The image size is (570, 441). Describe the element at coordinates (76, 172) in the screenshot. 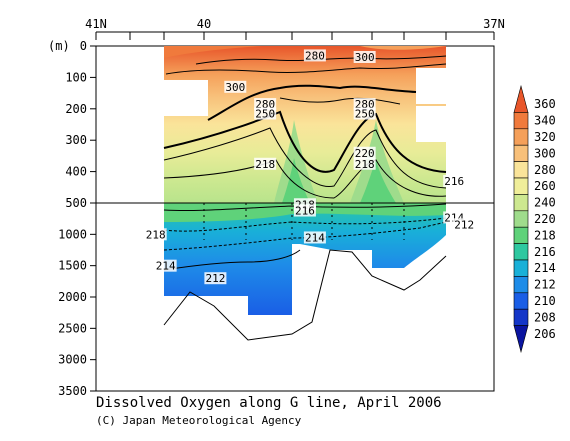

I see `y-tick-label: 400` at that location.